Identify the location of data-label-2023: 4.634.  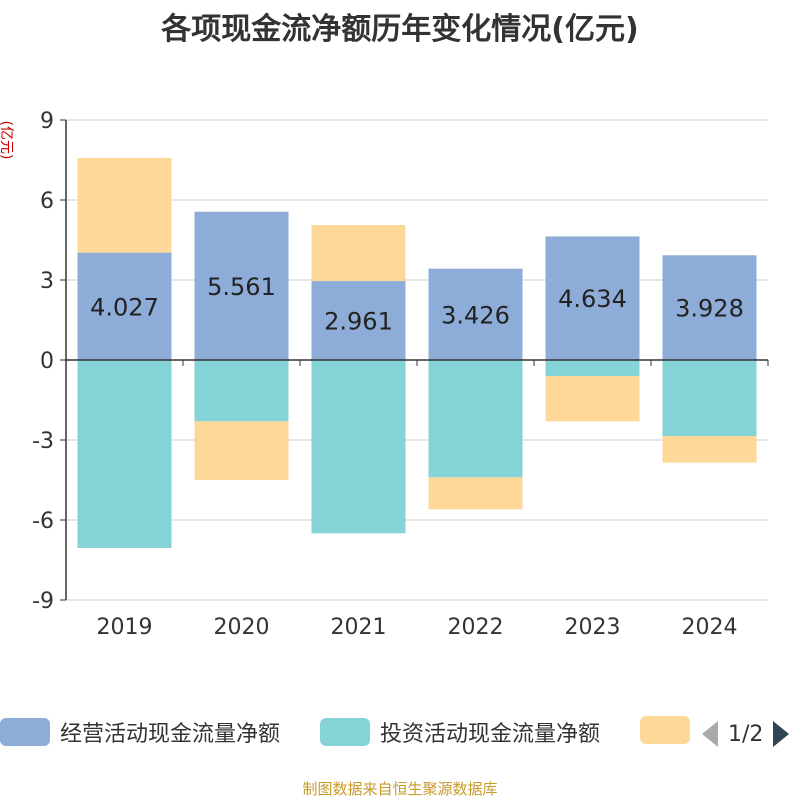
(592, 299).